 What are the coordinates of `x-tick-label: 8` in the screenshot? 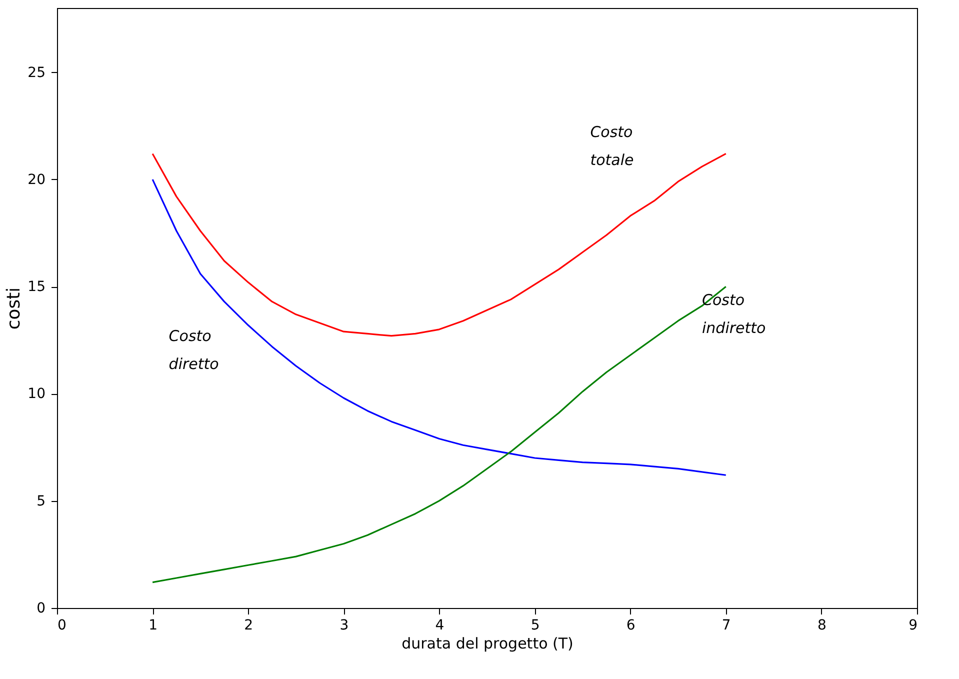 It's located at (821, 626).